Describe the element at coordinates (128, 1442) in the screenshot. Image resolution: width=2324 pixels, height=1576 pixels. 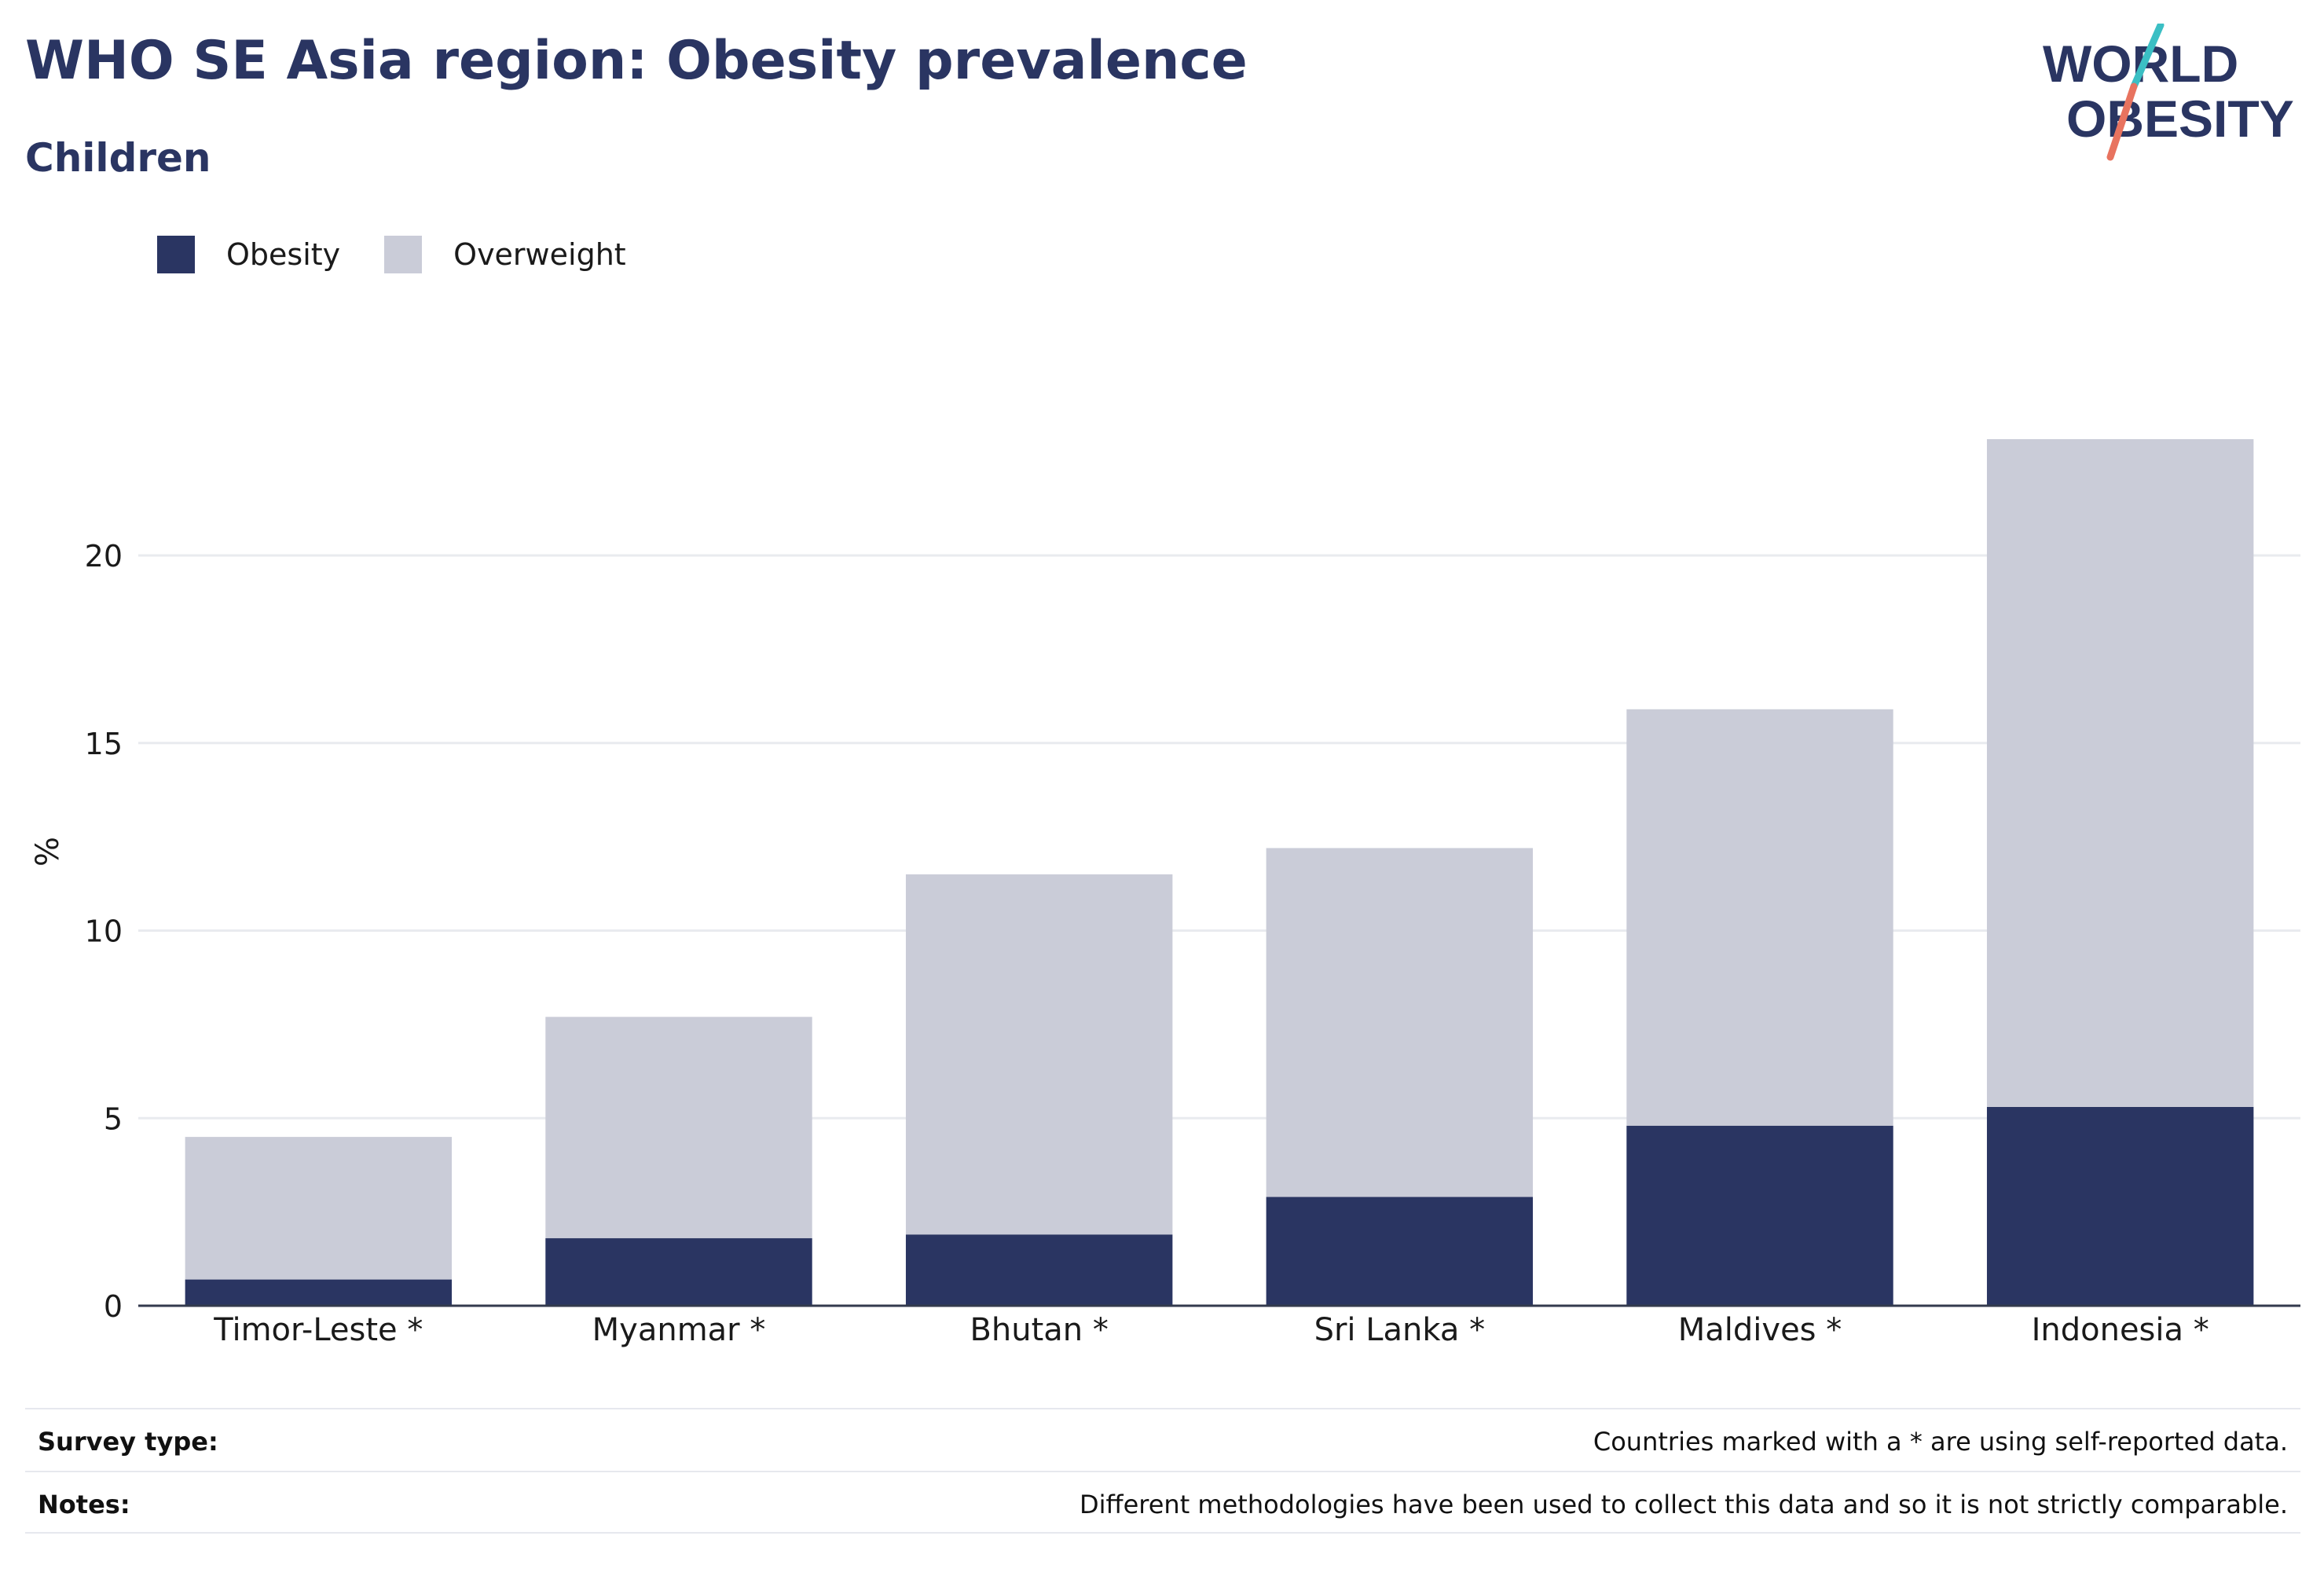
I see `survey-type-label: Survey type:` at that location.